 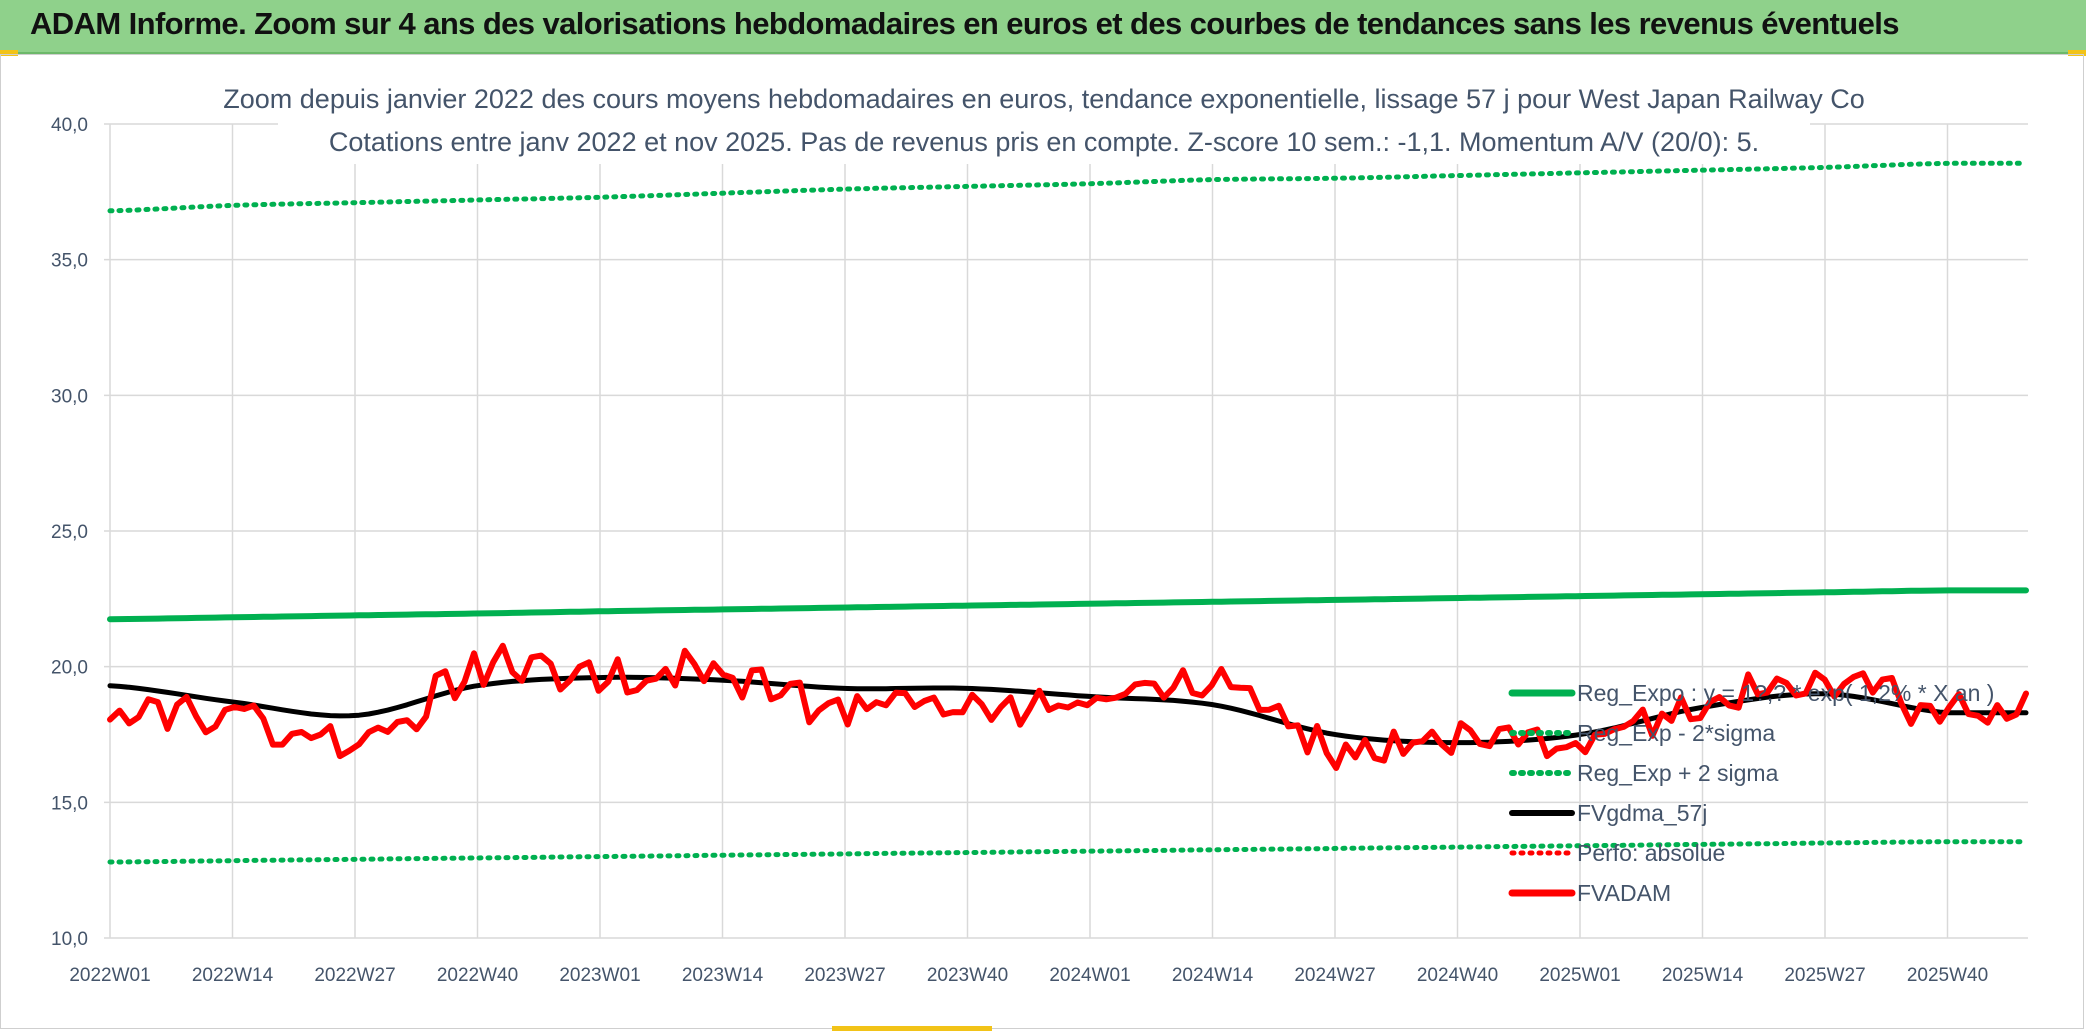 I want to click on y-tick-label: 35,0, so click(x=69, y=261).